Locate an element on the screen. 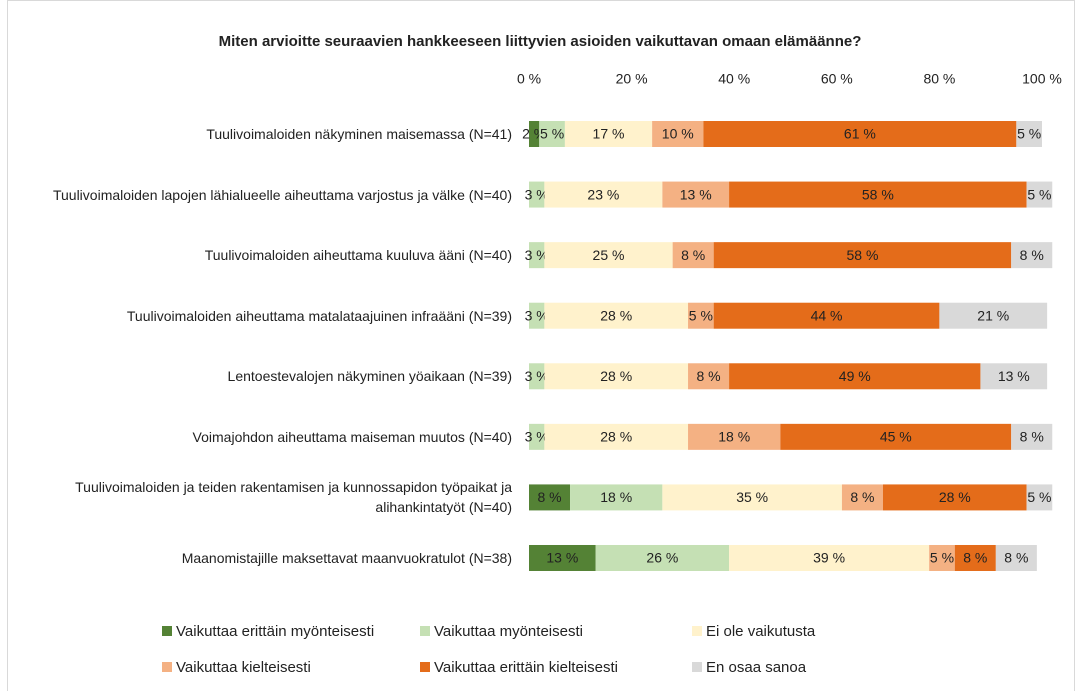  data-label: 10 % is located at coordinates (678, 134).